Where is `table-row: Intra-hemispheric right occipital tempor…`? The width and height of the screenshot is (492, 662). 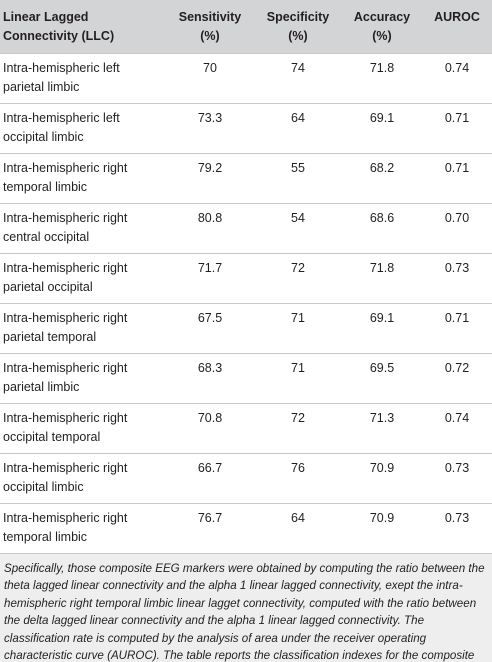 table-row: Intra-hemispheric right occipital tempor… is located at coordinates (246, 428).